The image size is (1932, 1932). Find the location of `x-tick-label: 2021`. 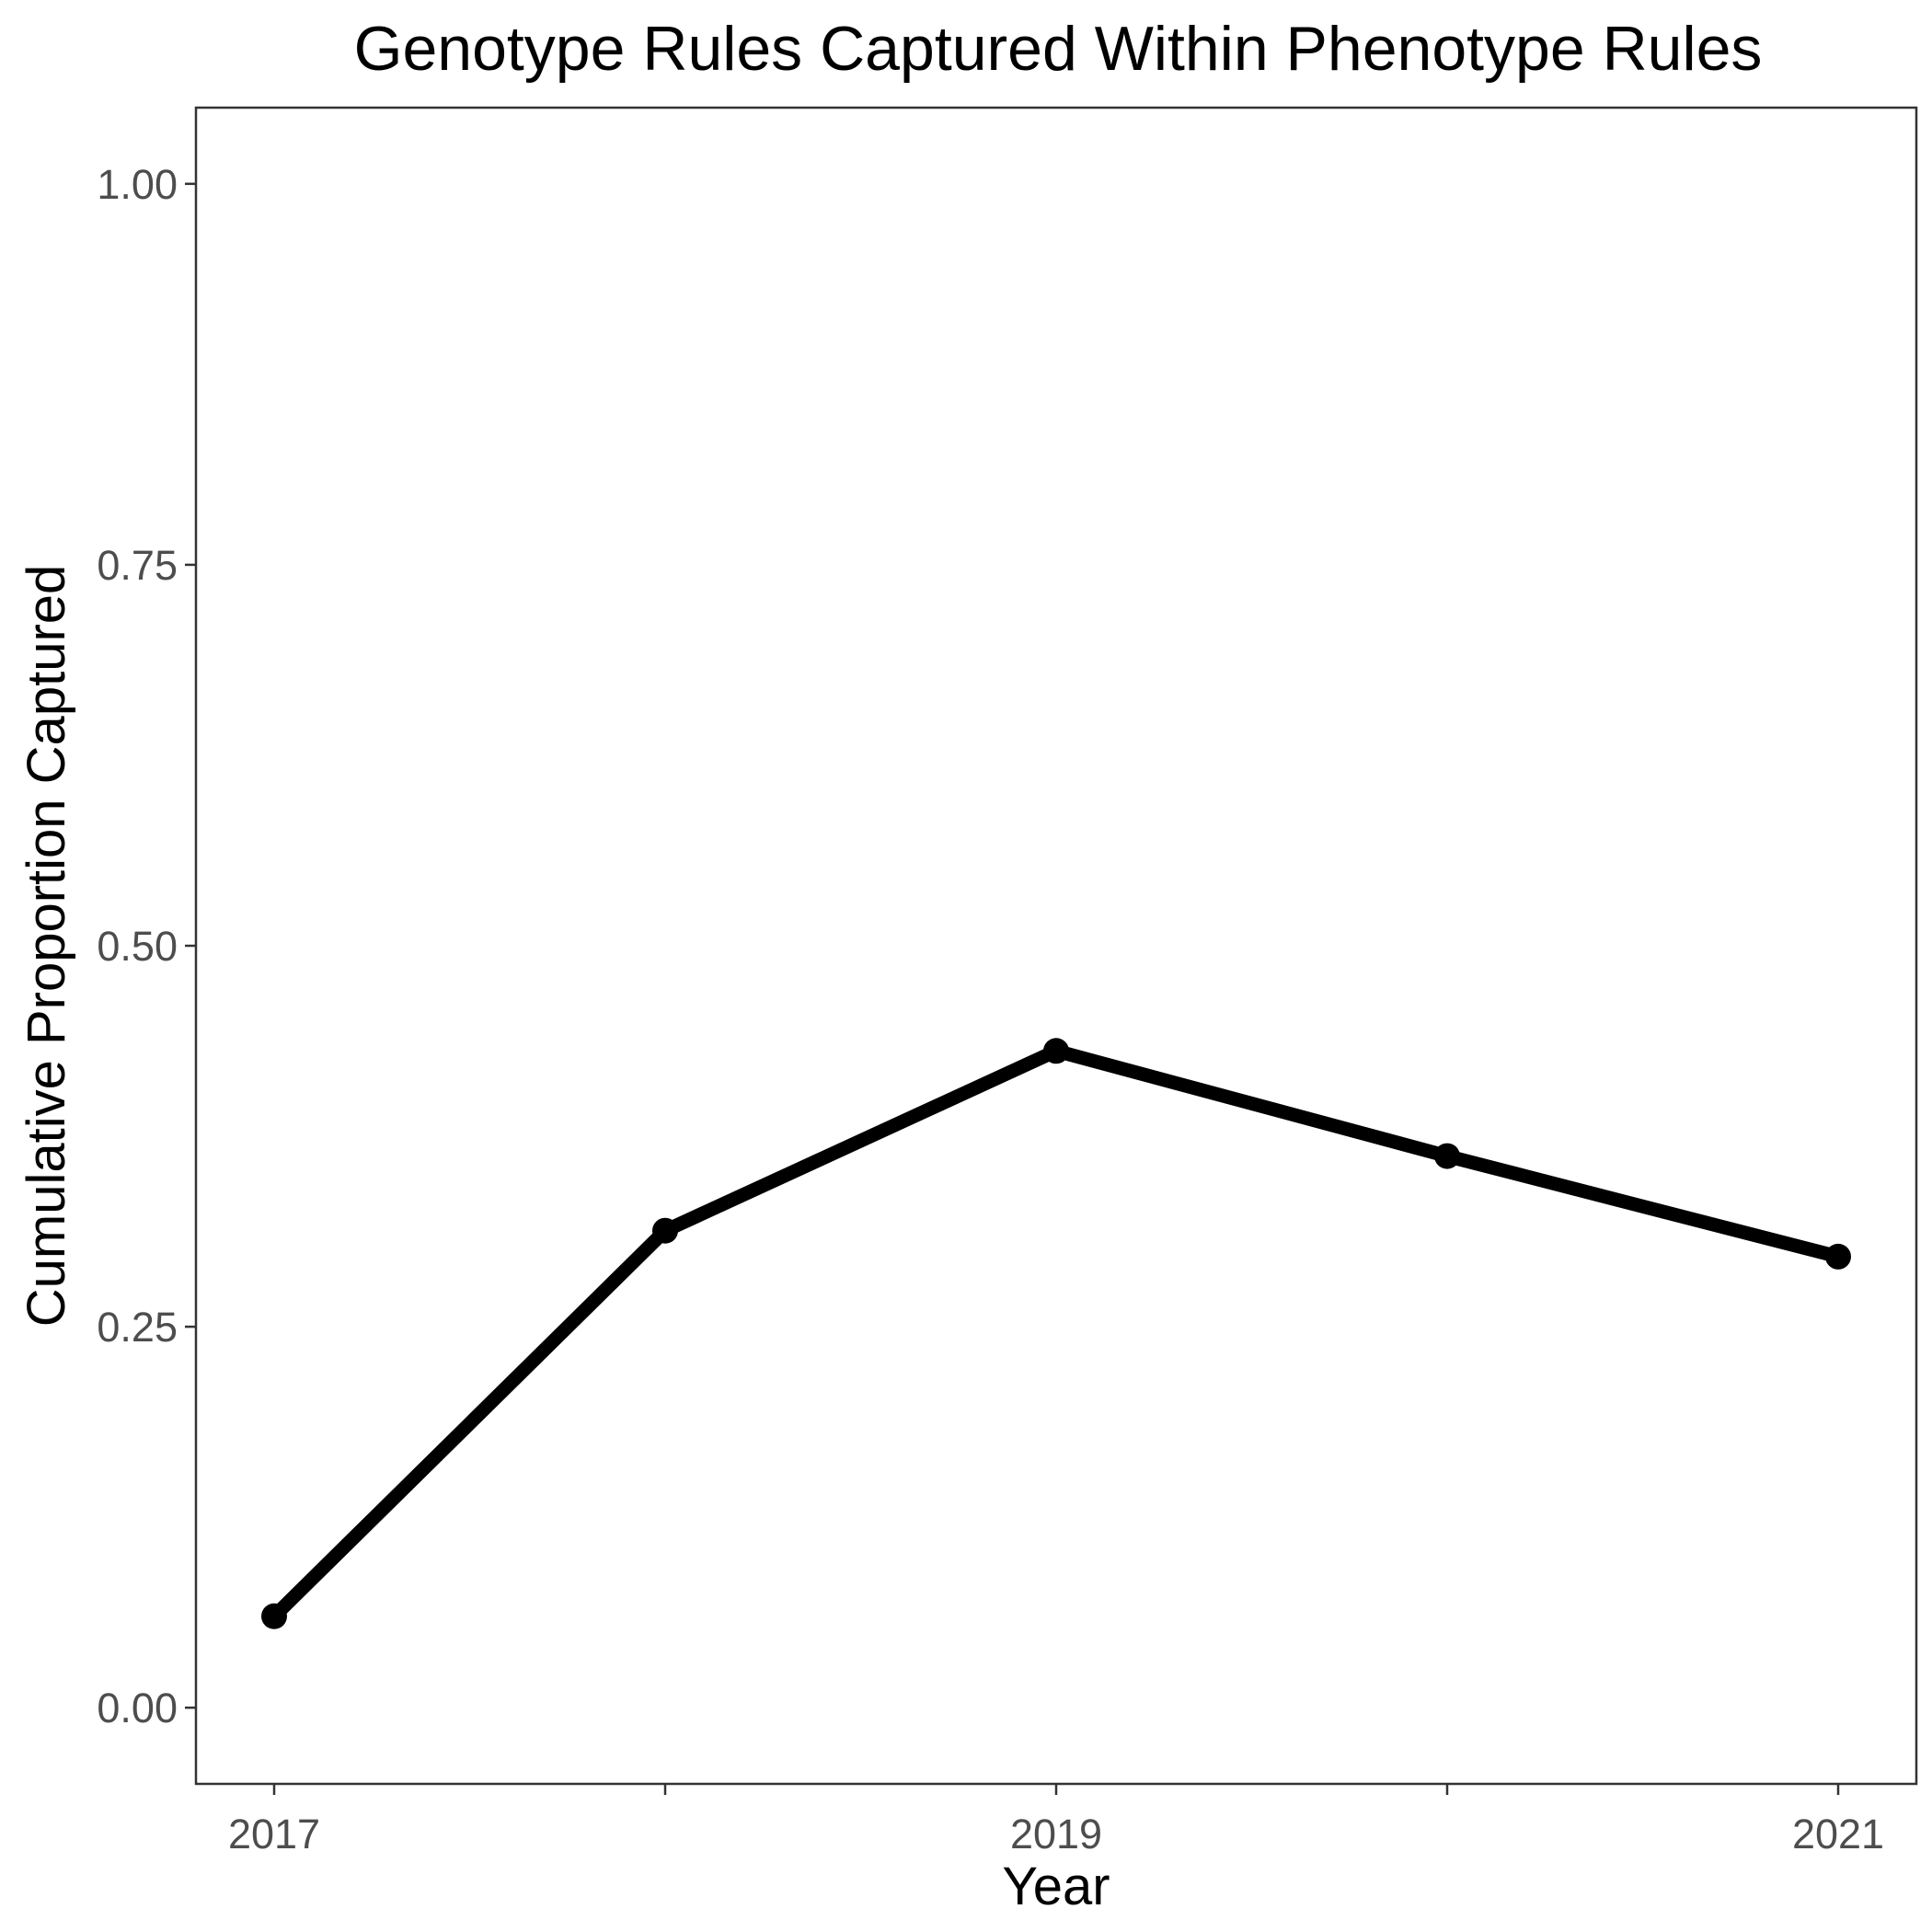

x-tick-label: 2021 is located at coordinates (1838, 1834).